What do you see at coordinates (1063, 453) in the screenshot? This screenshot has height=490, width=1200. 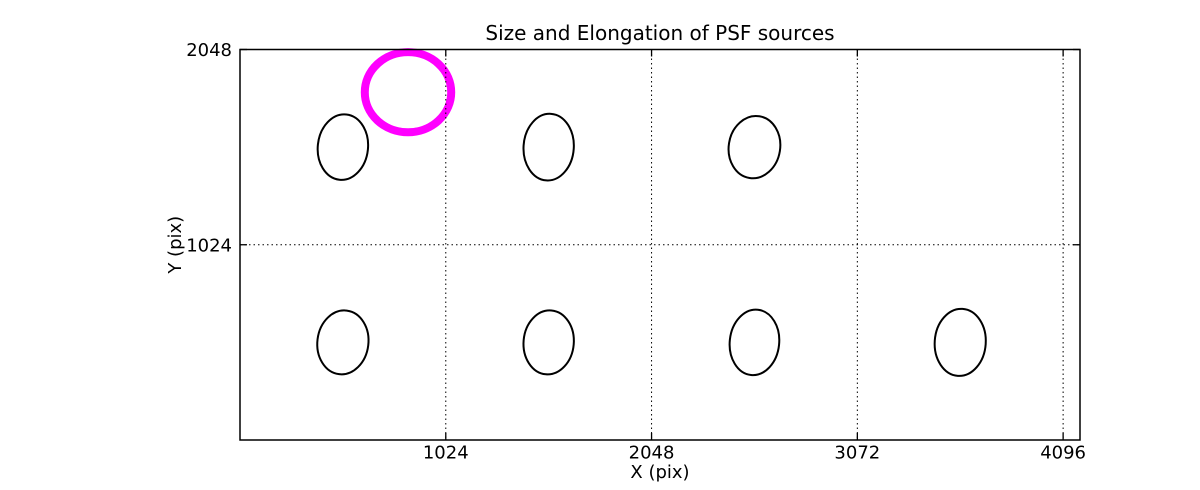 I see `x-tick-label-4096: 4096` at bounding box center [1063, 453].